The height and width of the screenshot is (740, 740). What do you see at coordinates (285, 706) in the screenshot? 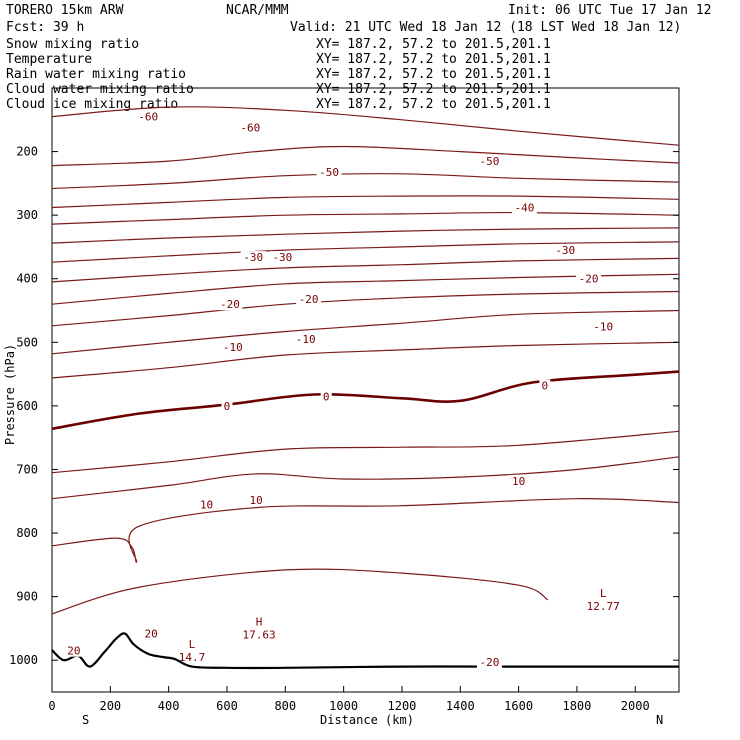
I see `x-tick-label: 800` at bounding box center [285, 706].